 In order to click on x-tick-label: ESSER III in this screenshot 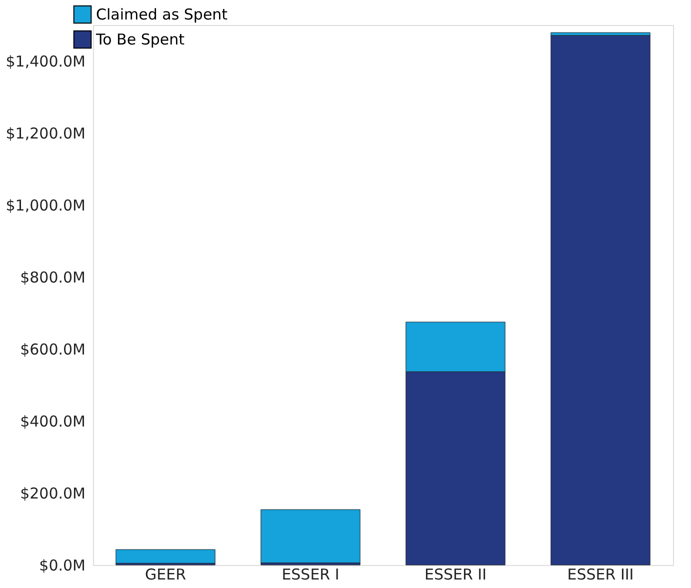, I will do `click(600, 575)`.